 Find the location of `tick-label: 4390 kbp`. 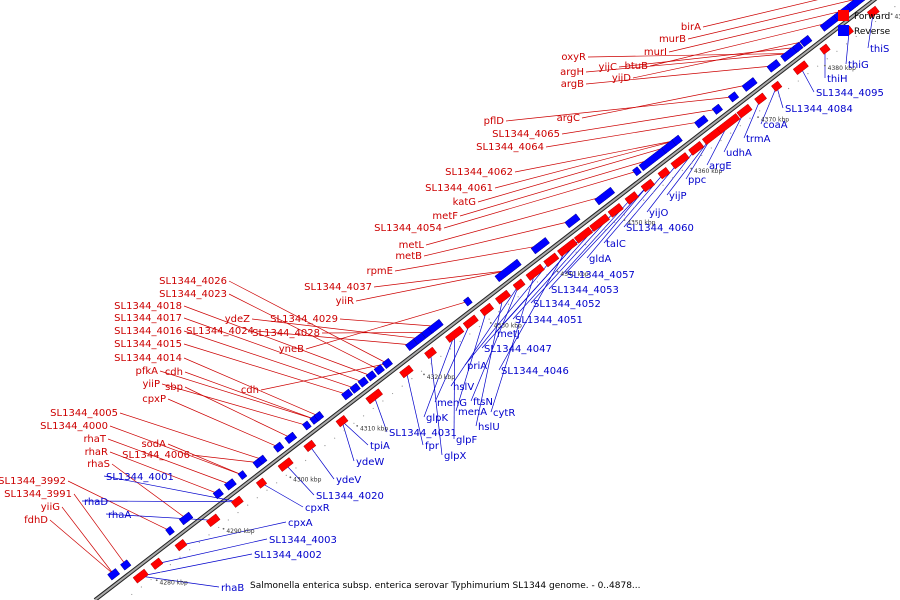

tick-label: 4390 kbp is located at coordinates (897, 17).